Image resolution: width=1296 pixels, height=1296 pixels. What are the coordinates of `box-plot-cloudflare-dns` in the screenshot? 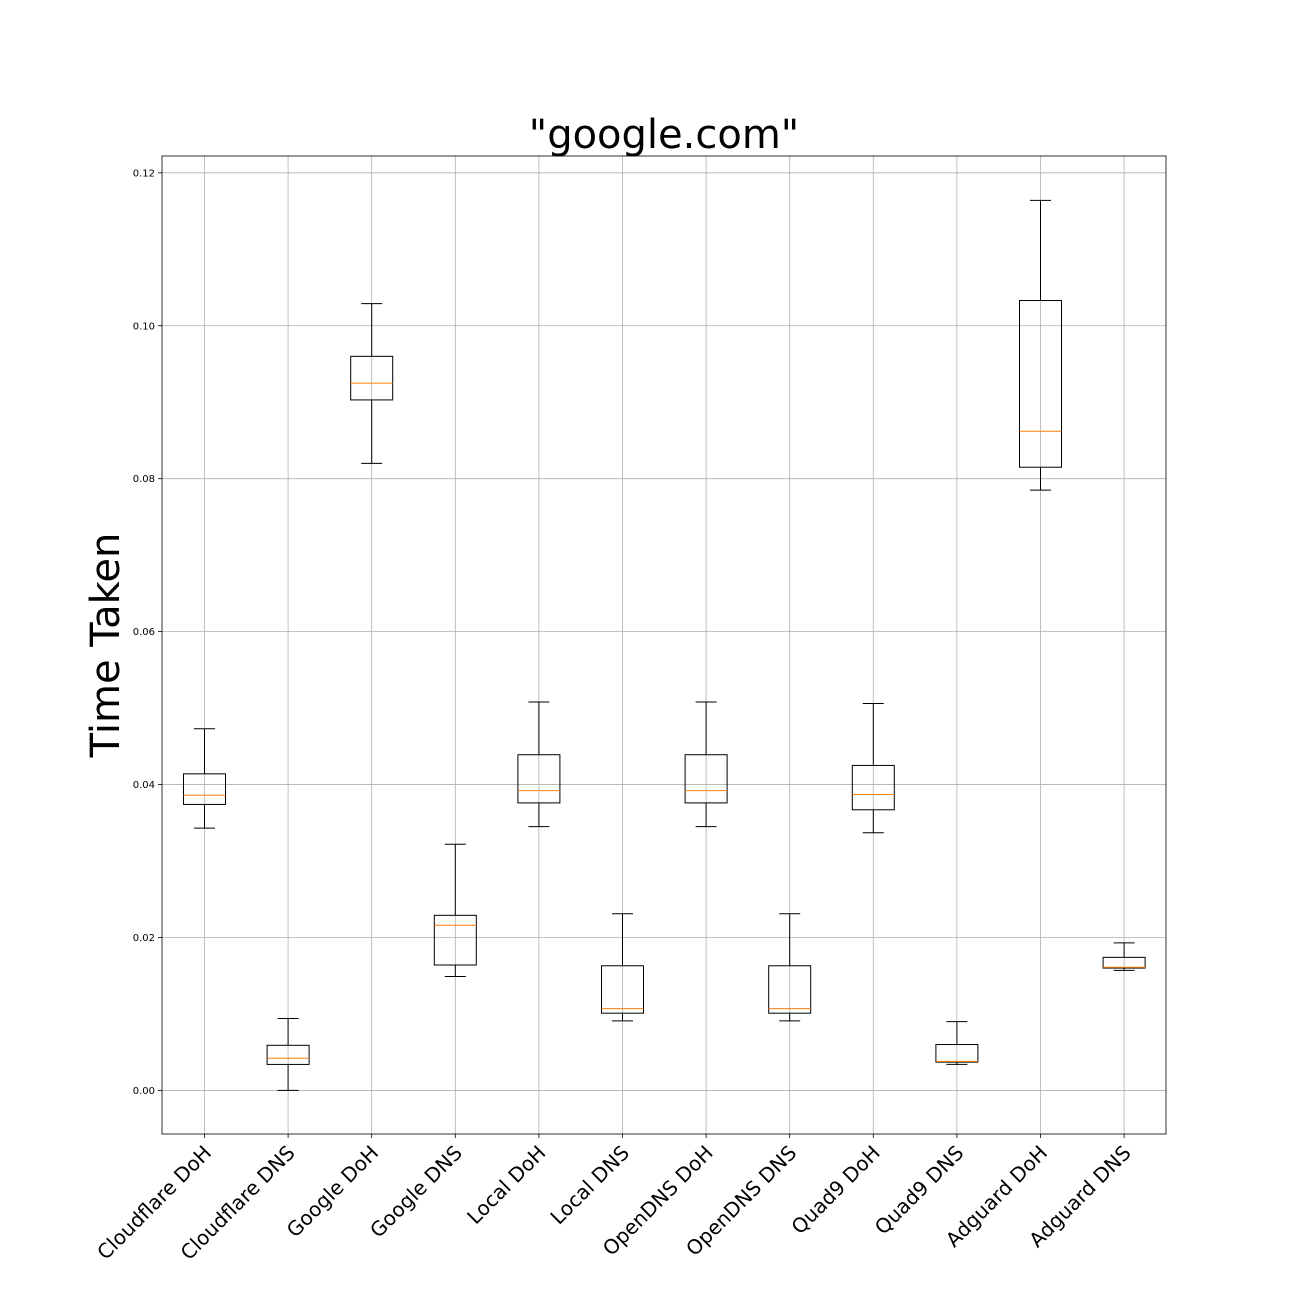 It's located at (288, 1054).